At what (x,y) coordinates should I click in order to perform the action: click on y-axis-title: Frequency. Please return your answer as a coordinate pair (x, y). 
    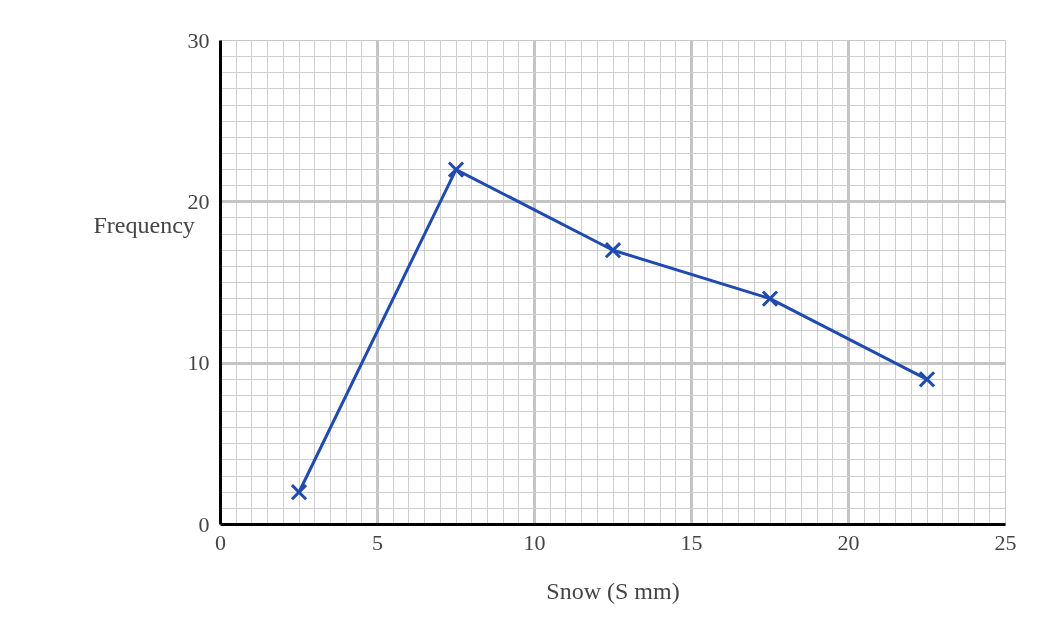
    Looking at the image, I should click on (144, 224).